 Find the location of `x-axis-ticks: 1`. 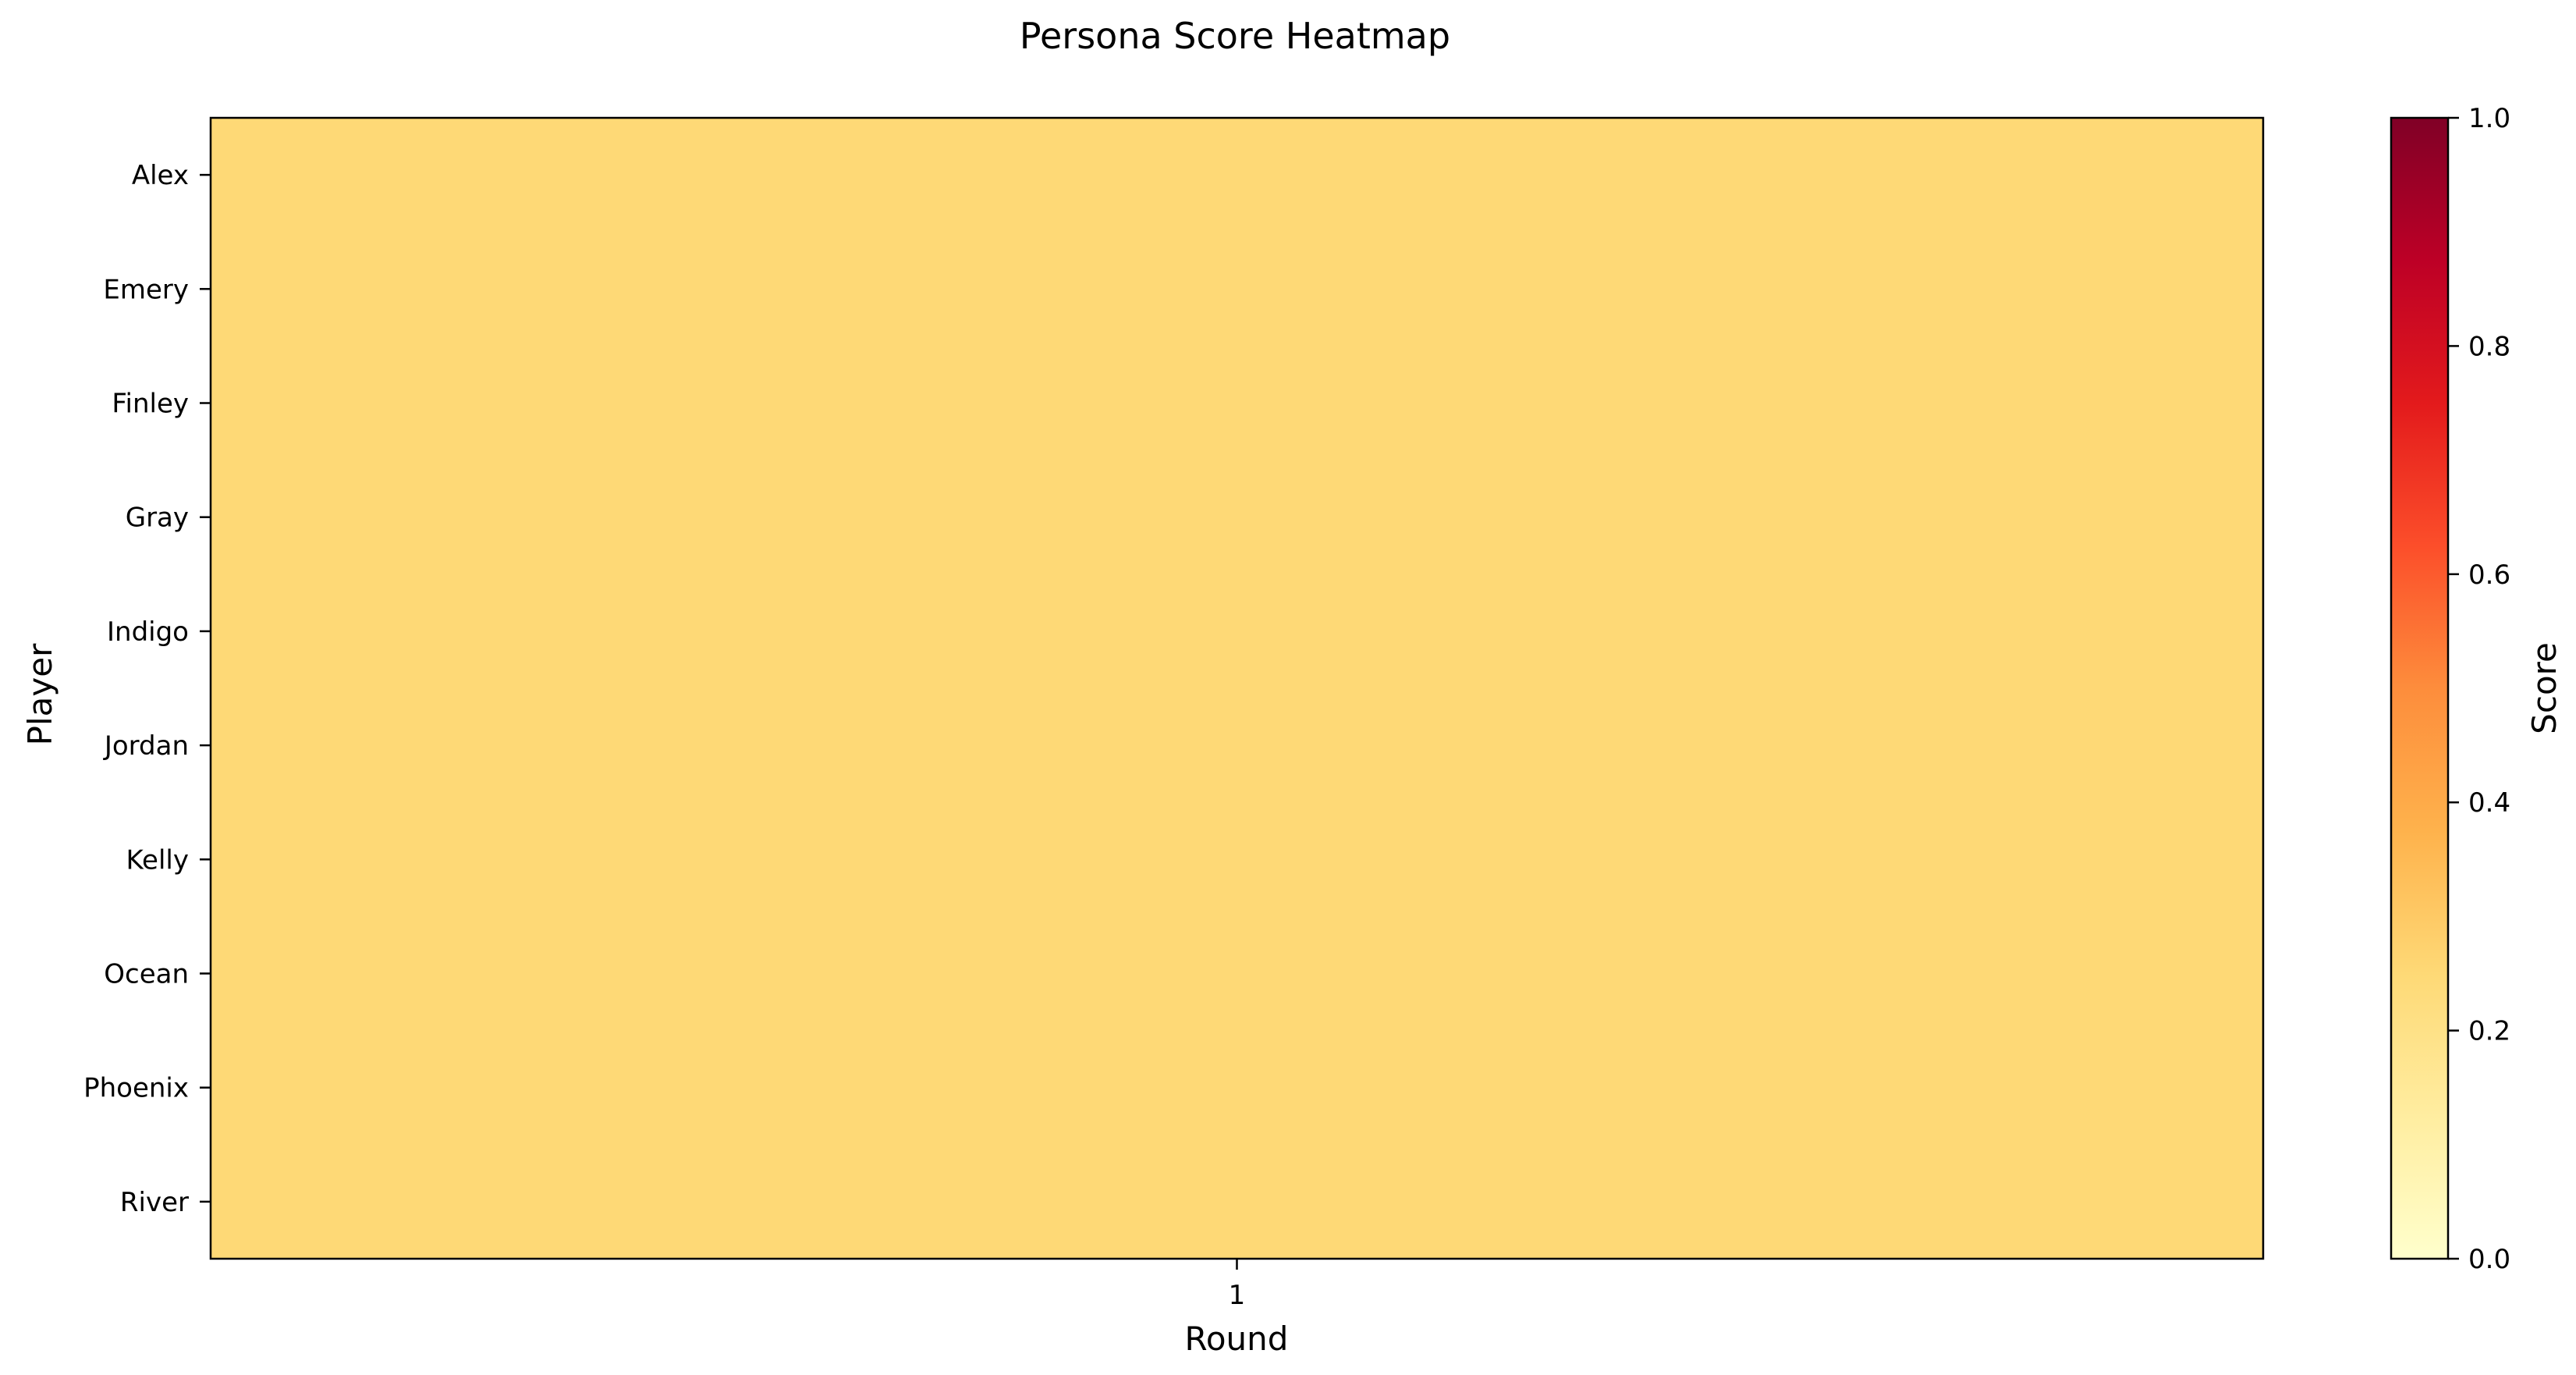

x-axis-ticks: 1 is located at coordinates (1237, 1285).